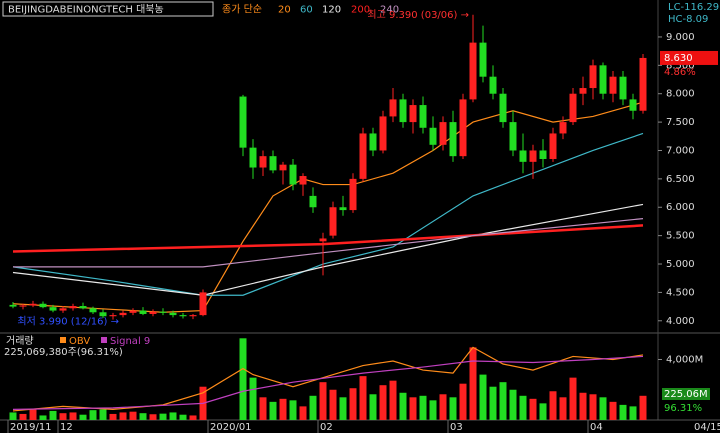 This screenshot has height=433, width=720. I want to click on legend-entry: 120, so click(331, 10).